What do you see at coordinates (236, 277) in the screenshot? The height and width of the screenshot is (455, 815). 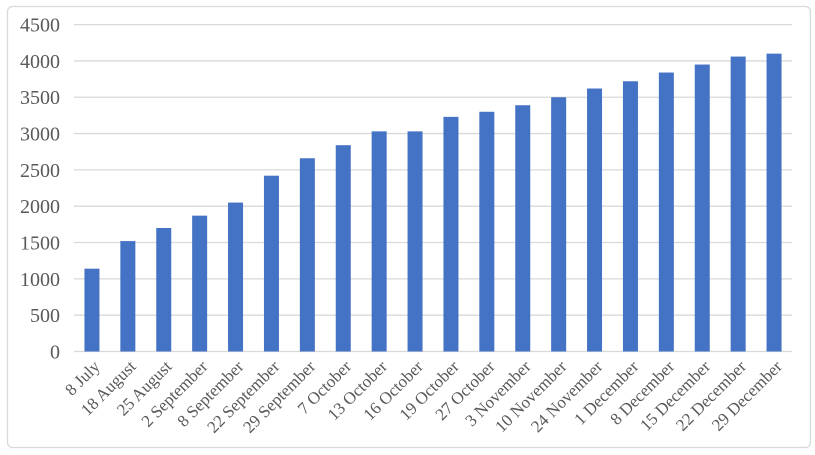 I see `bar-8-september` at bounding box center [236, 277].